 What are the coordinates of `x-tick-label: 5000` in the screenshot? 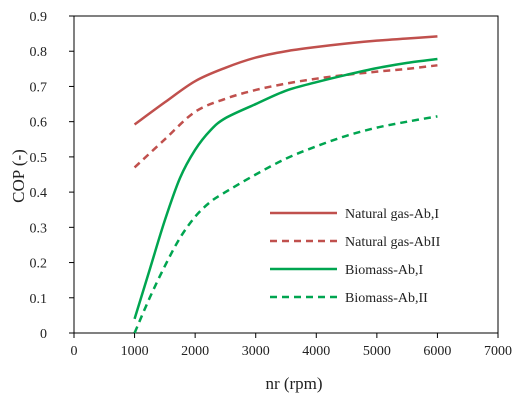 It's located at (377, 351).